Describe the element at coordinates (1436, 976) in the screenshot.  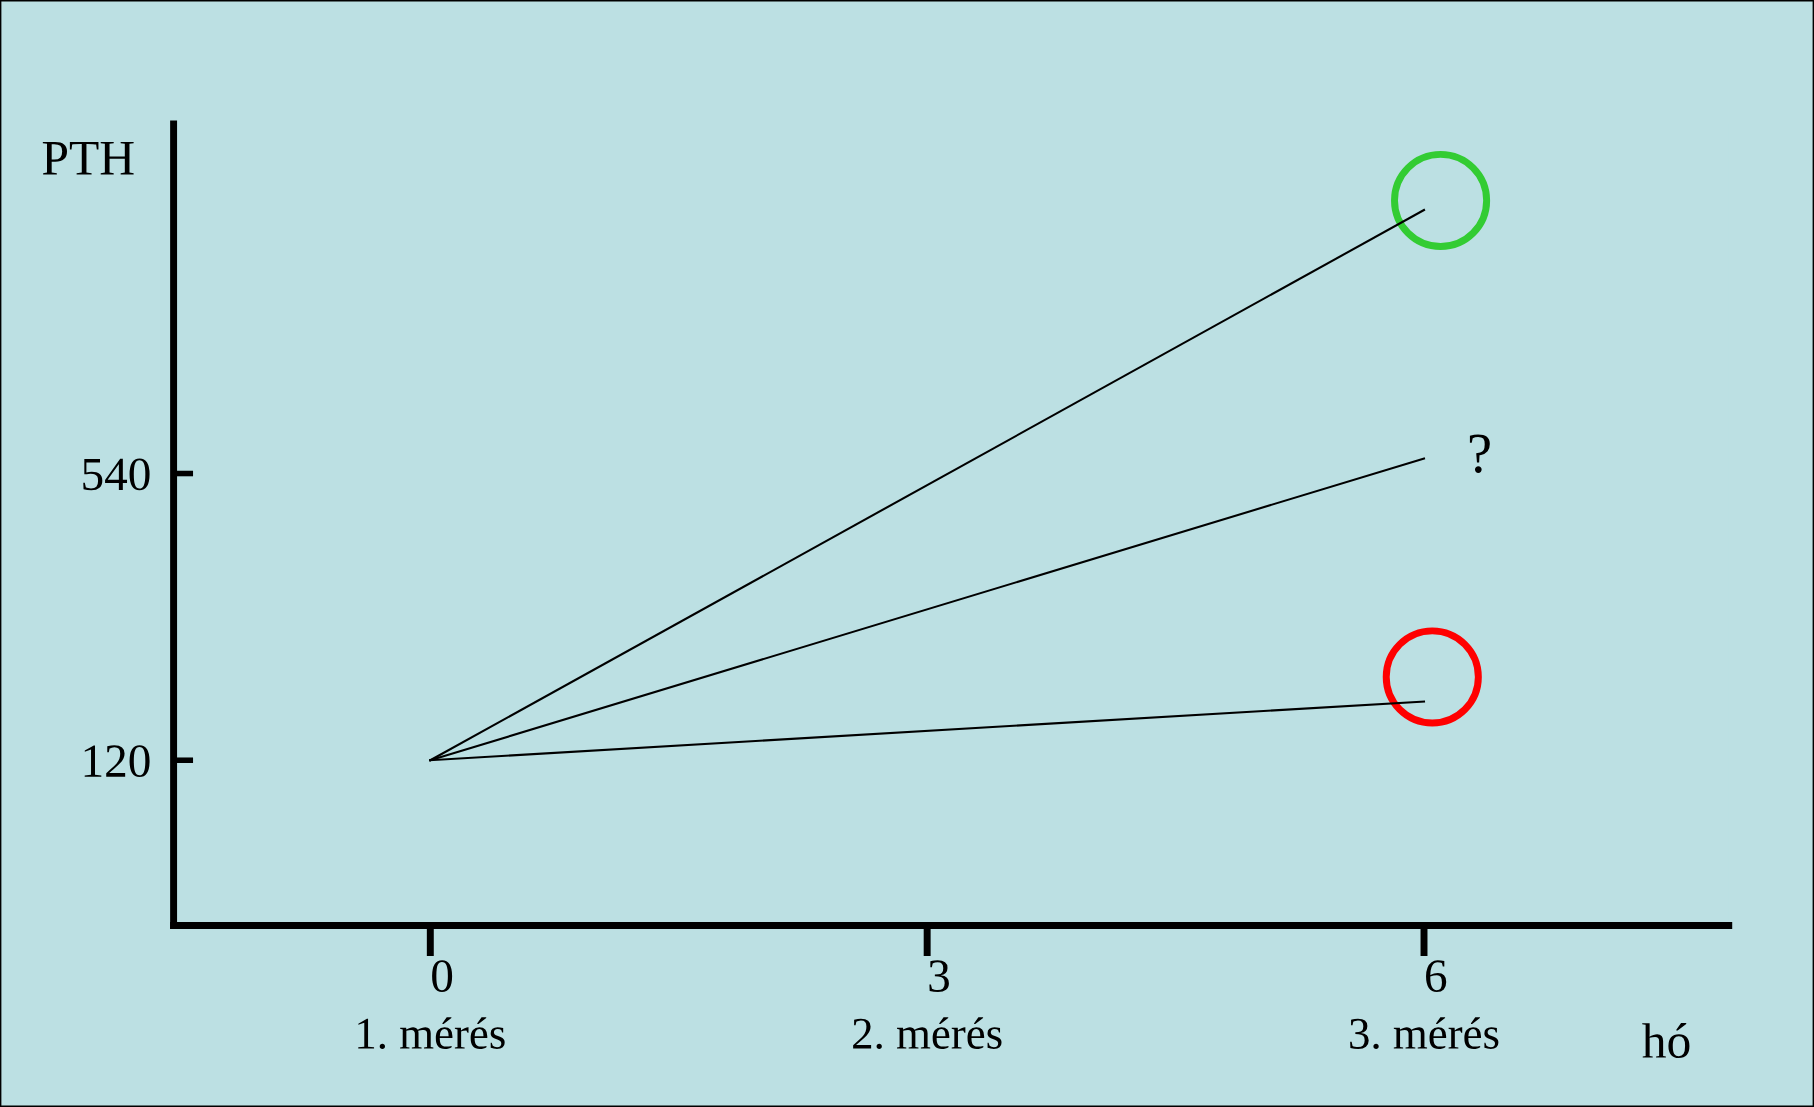
I see `x-tick-label: 6` at that location.